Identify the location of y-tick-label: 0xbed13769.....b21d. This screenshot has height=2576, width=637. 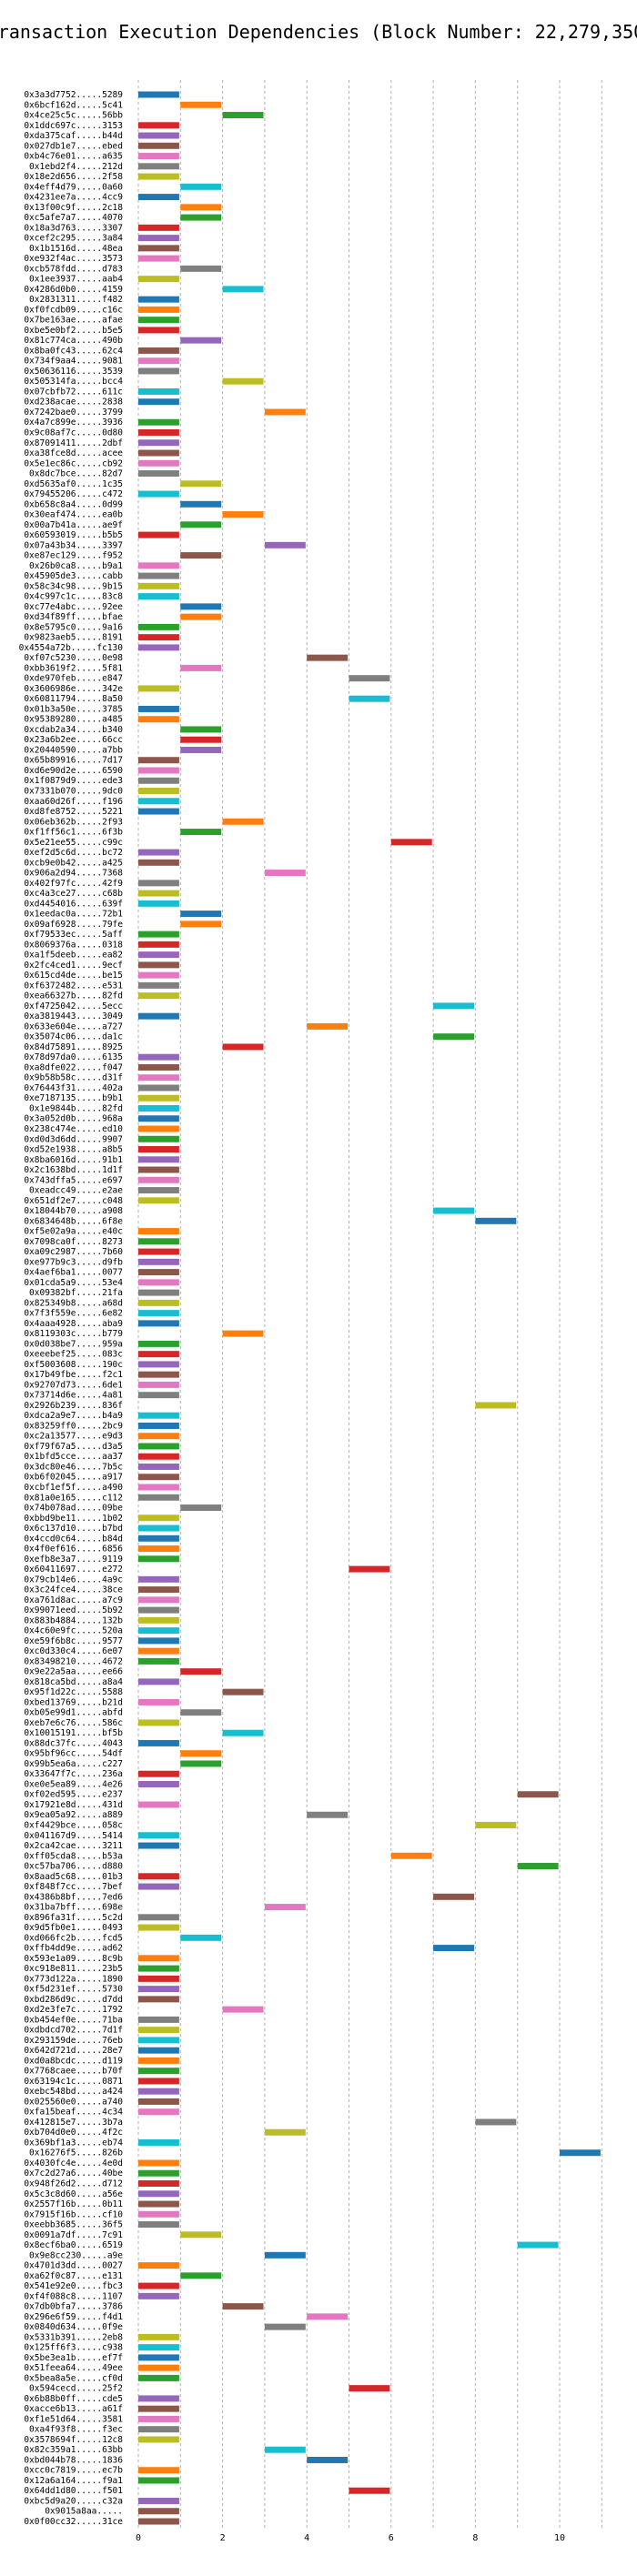
(73, 1702).